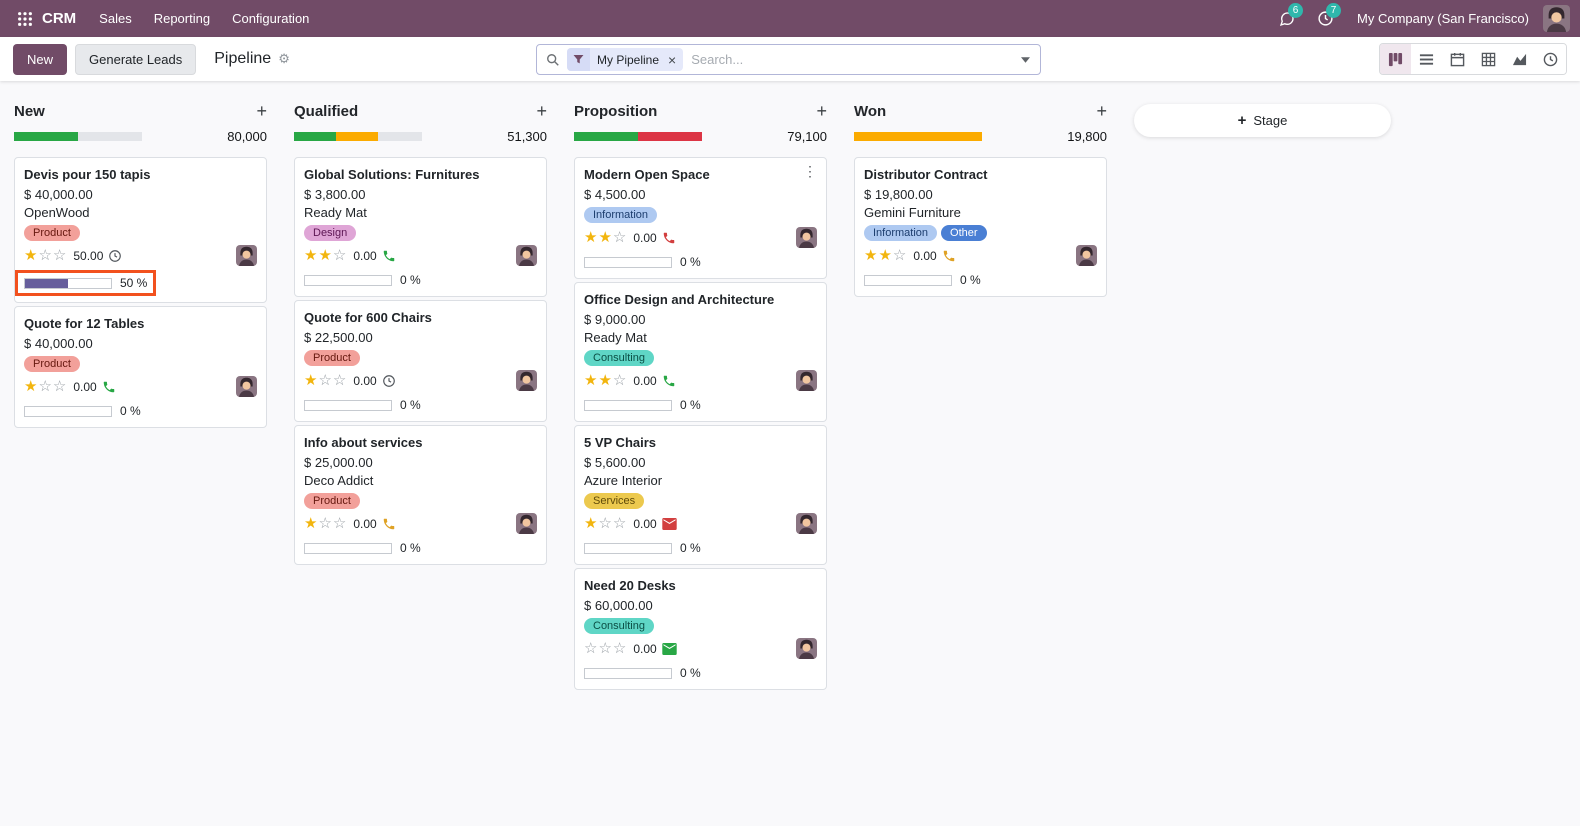  I want to click on user-avatar, so click(1556, 18).